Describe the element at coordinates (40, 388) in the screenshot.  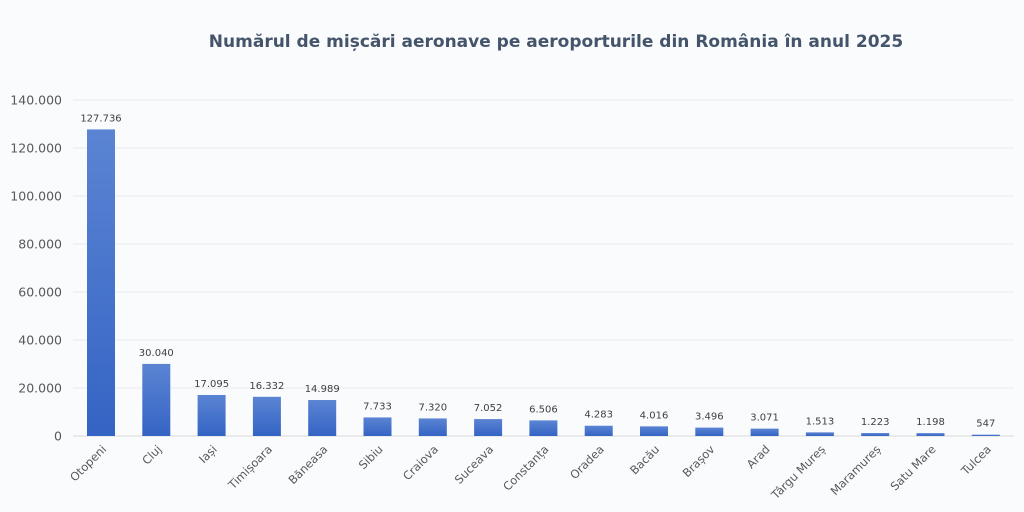
I see `y-tick-label: 20.000` at that location.